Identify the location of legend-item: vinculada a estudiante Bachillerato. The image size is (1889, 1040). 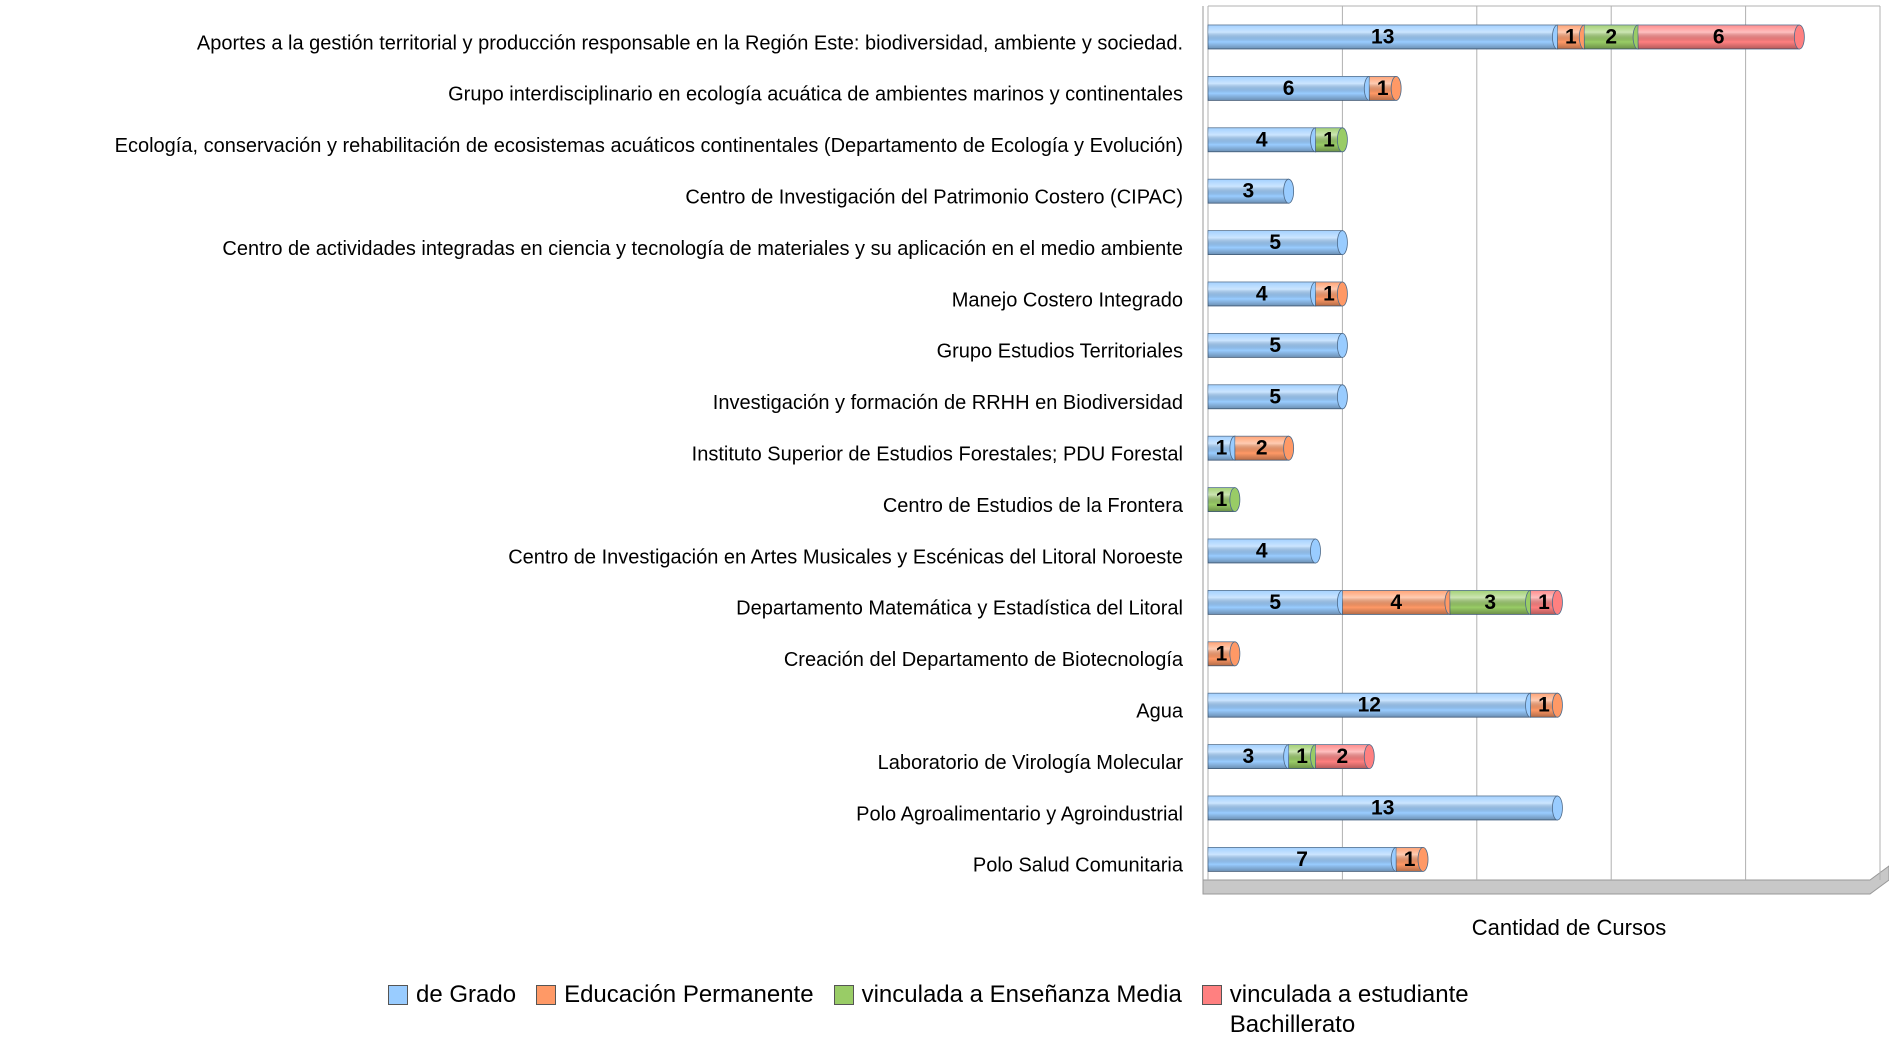
(1360, 1010).